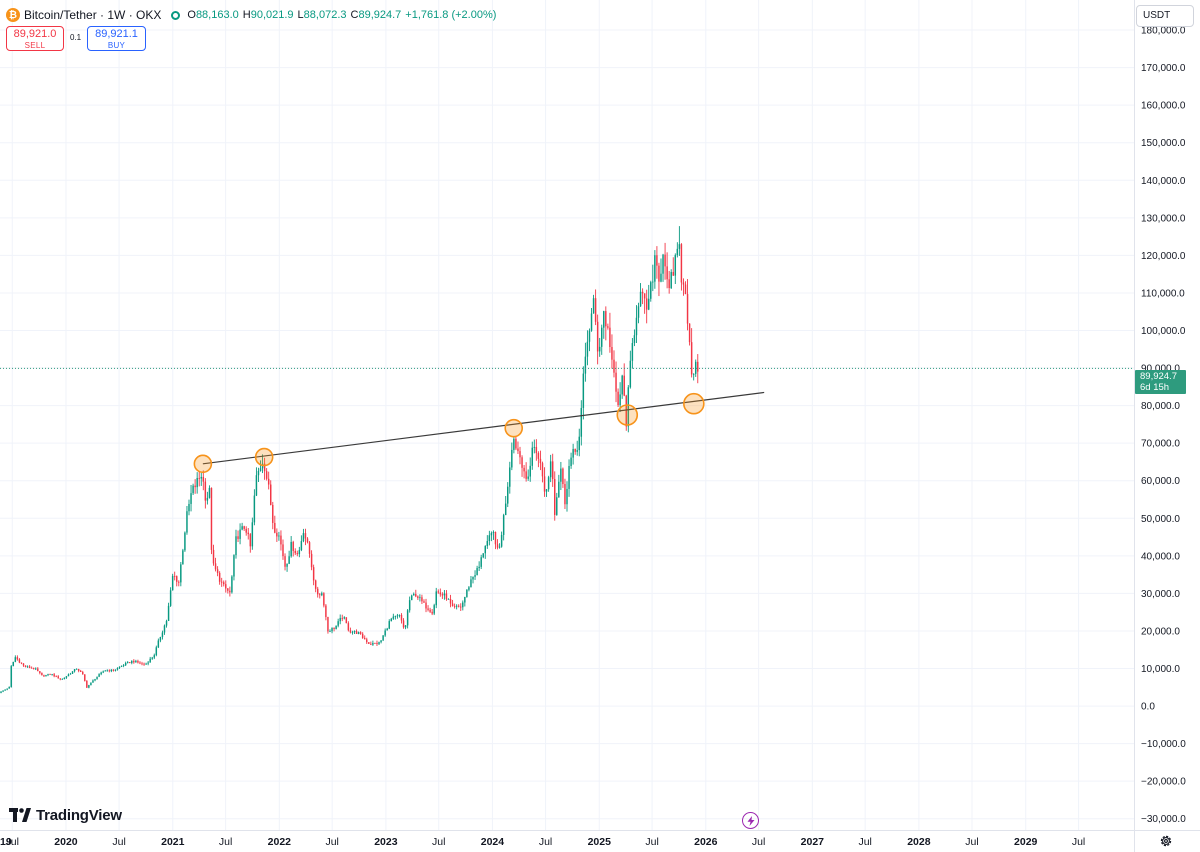 This screenshot has height=852, width=1200. What do you see at coordinates (1165, 16) in the screenshot?
I see `currency-select: USDT` at bounding box center [1165, 16].